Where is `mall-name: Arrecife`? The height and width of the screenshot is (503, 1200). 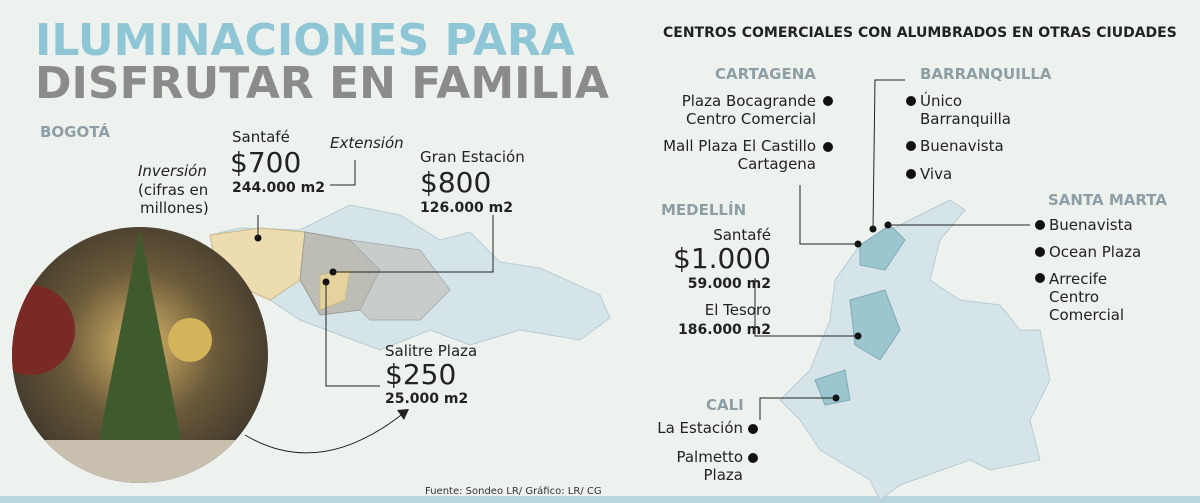 mall-name: Arrecife is located at coordinates (1078, 279).